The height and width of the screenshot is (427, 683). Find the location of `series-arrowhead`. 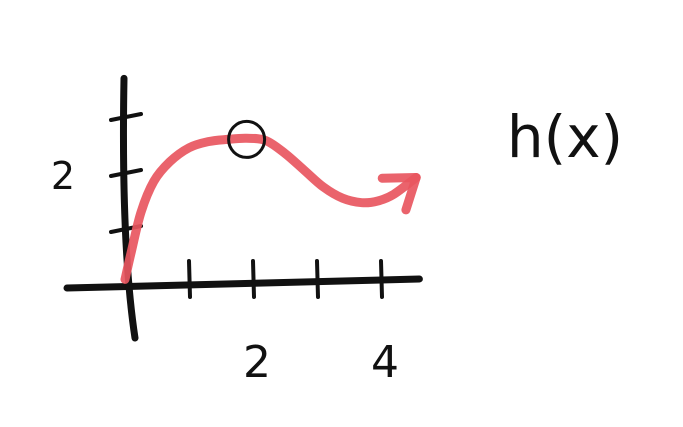

series-arrowhead is located at coordinates (399, 193).